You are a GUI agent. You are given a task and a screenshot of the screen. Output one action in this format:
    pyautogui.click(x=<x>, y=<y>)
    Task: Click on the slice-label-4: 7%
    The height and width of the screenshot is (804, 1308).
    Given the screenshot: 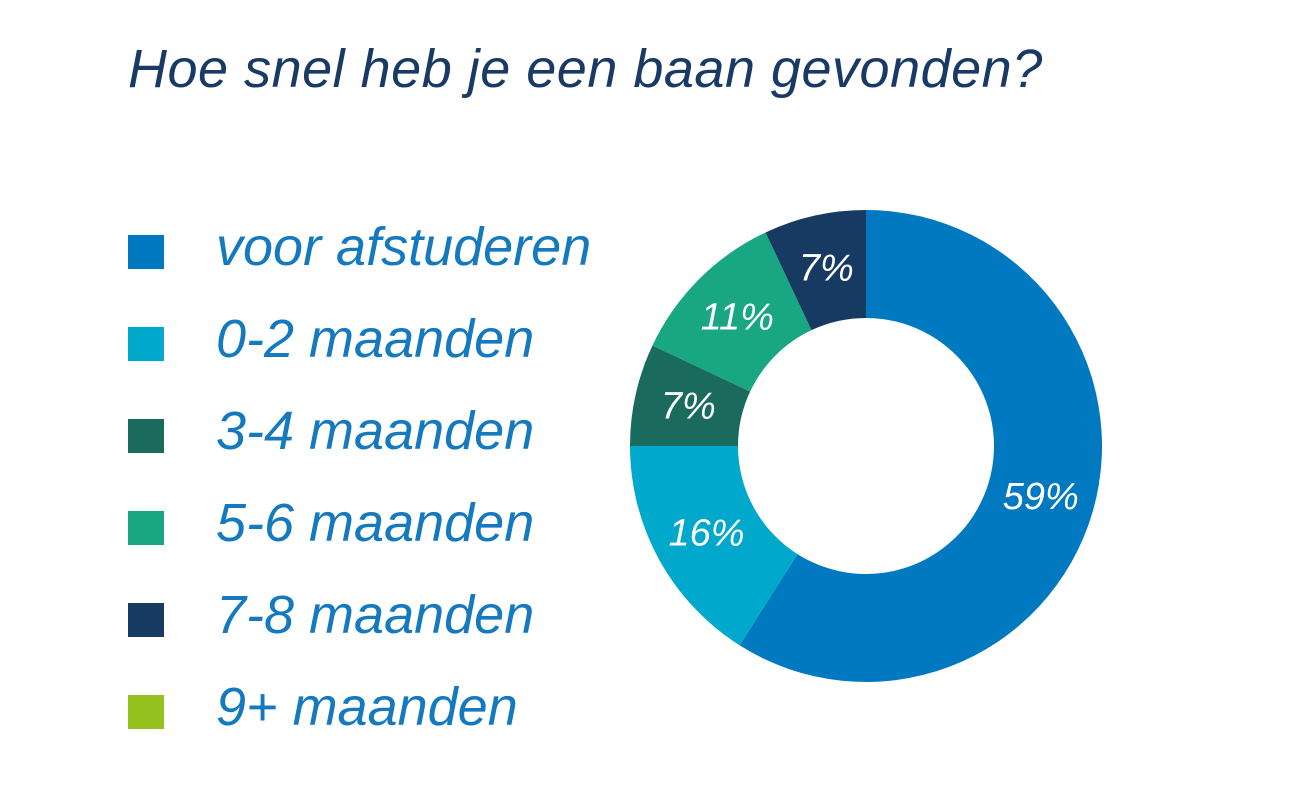 What is the action you would take?
    pyautogui.click(x=826, y=268)
    